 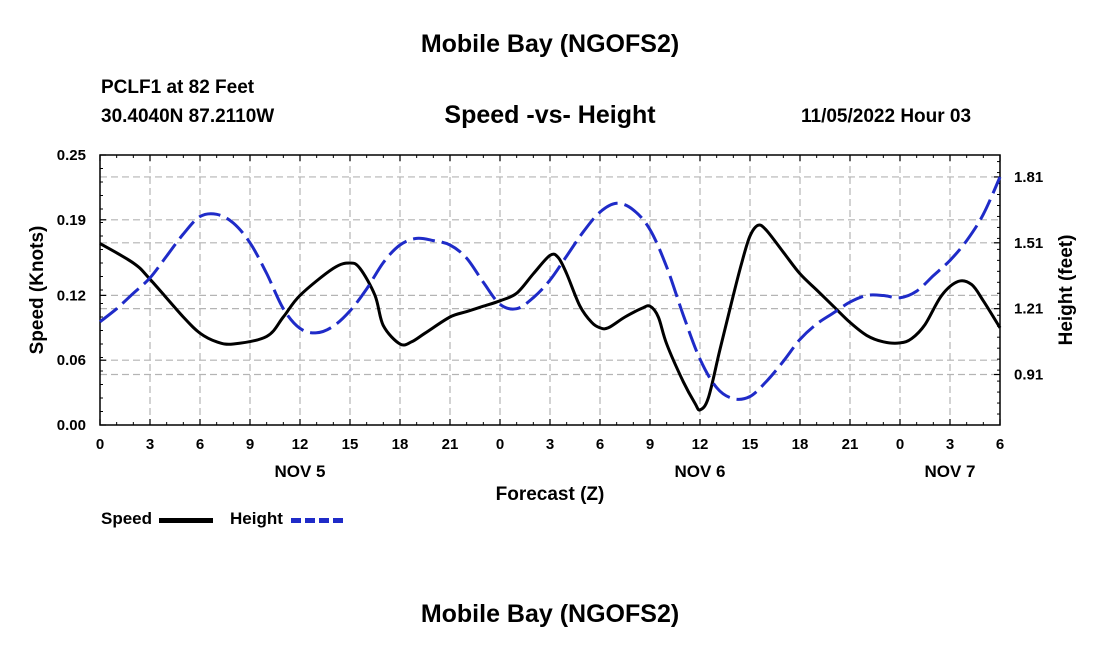 What do you see at coordinates (256, 518) in the screenshot?
I see `legend-label-height: Height` at bounding box center [256, 518].